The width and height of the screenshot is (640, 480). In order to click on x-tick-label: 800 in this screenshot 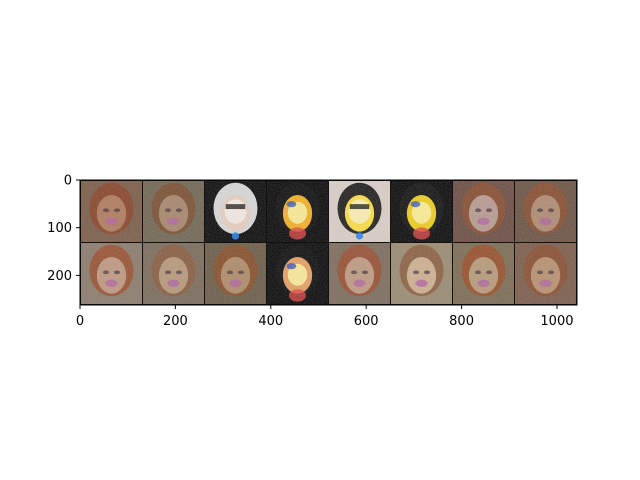, I will do `click(461, 321)`.